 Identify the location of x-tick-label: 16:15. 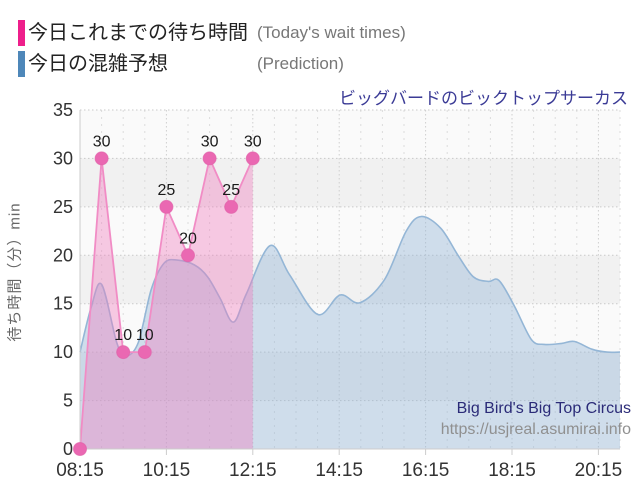
(426, 470).